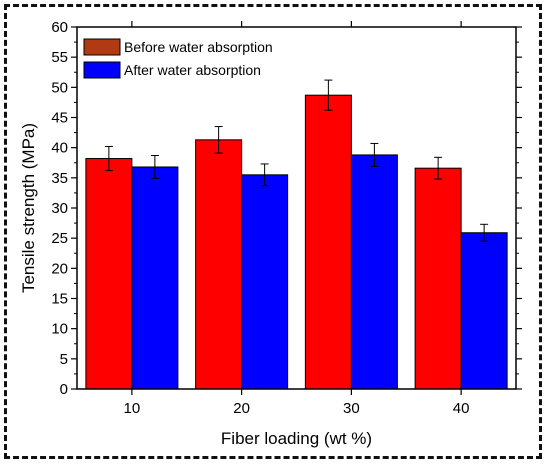 Image resolution: width=550 pixels, height=465 pixels. I want to click on x-tick-label-10: 10, so click(132, 408).